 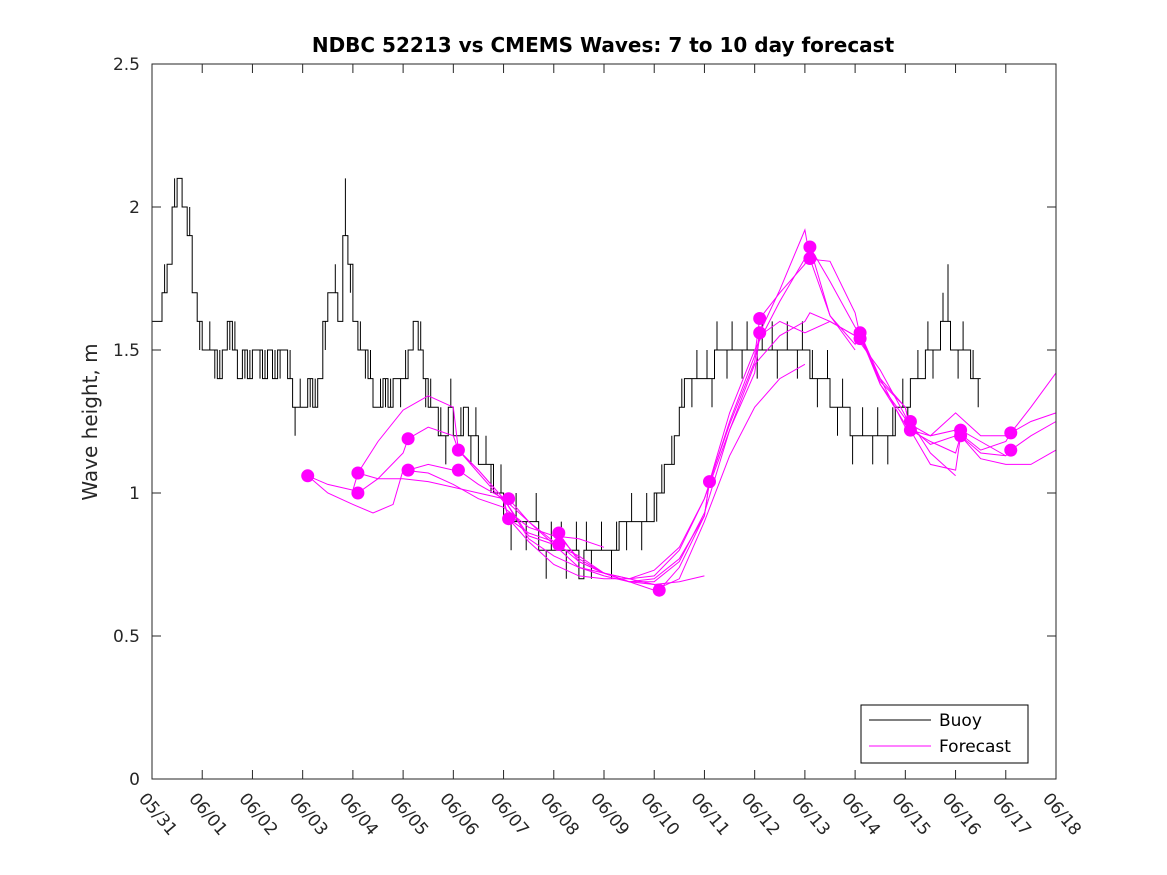 What do you see at coordinates (134, 780) in the screenshot?
I see `y-tick-label: 0` at bounding box center [134, 780].